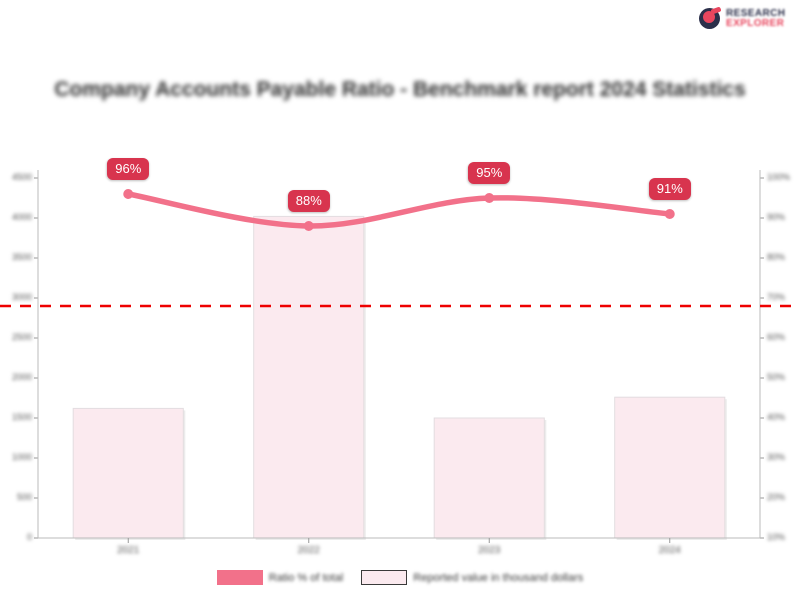  What do you see at coordinates (21, 417) in the screenshot?
I see `left-axis-tick-label: 1500` at bounding box center [21, 417].